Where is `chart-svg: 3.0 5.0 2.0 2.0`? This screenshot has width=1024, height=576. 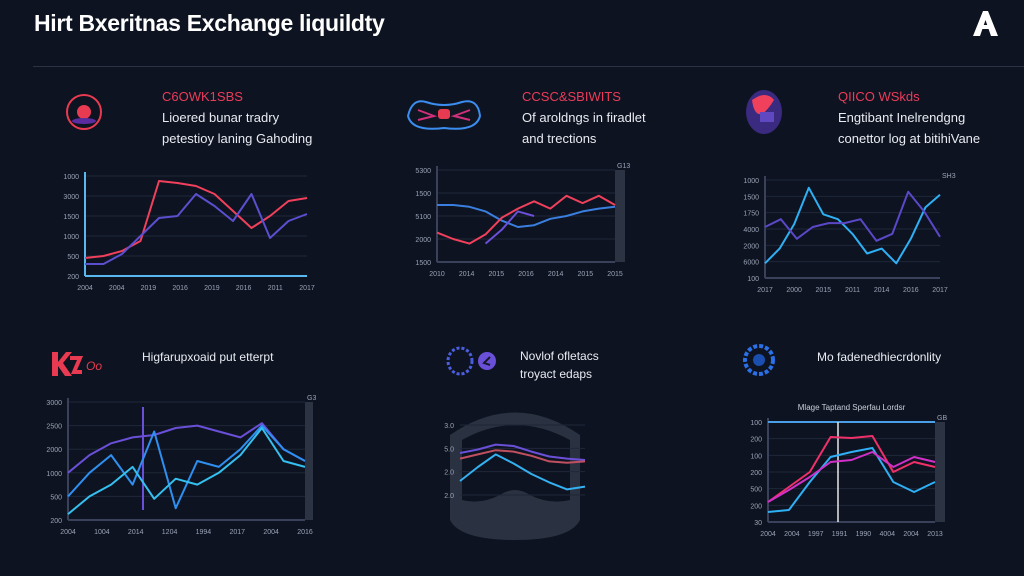 chart-svg: 3.0 5.0 2.0 2.0 is located at coordinates (515, 476).